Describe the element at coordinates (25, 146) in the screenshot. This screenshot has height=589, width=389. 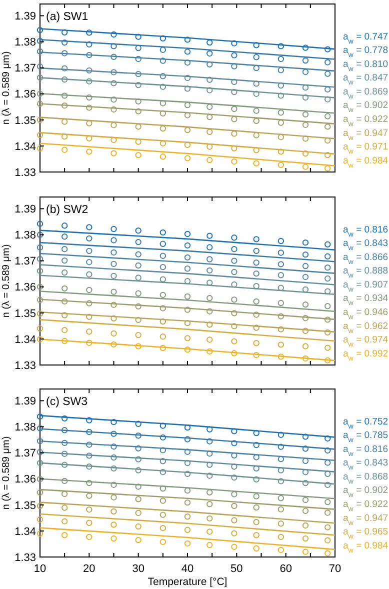
I see `y-tick-label: 1.34` at that location.